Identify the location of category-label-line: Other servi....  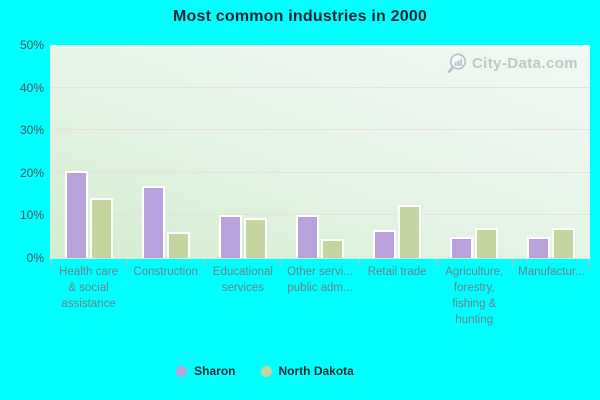
(320, 272).